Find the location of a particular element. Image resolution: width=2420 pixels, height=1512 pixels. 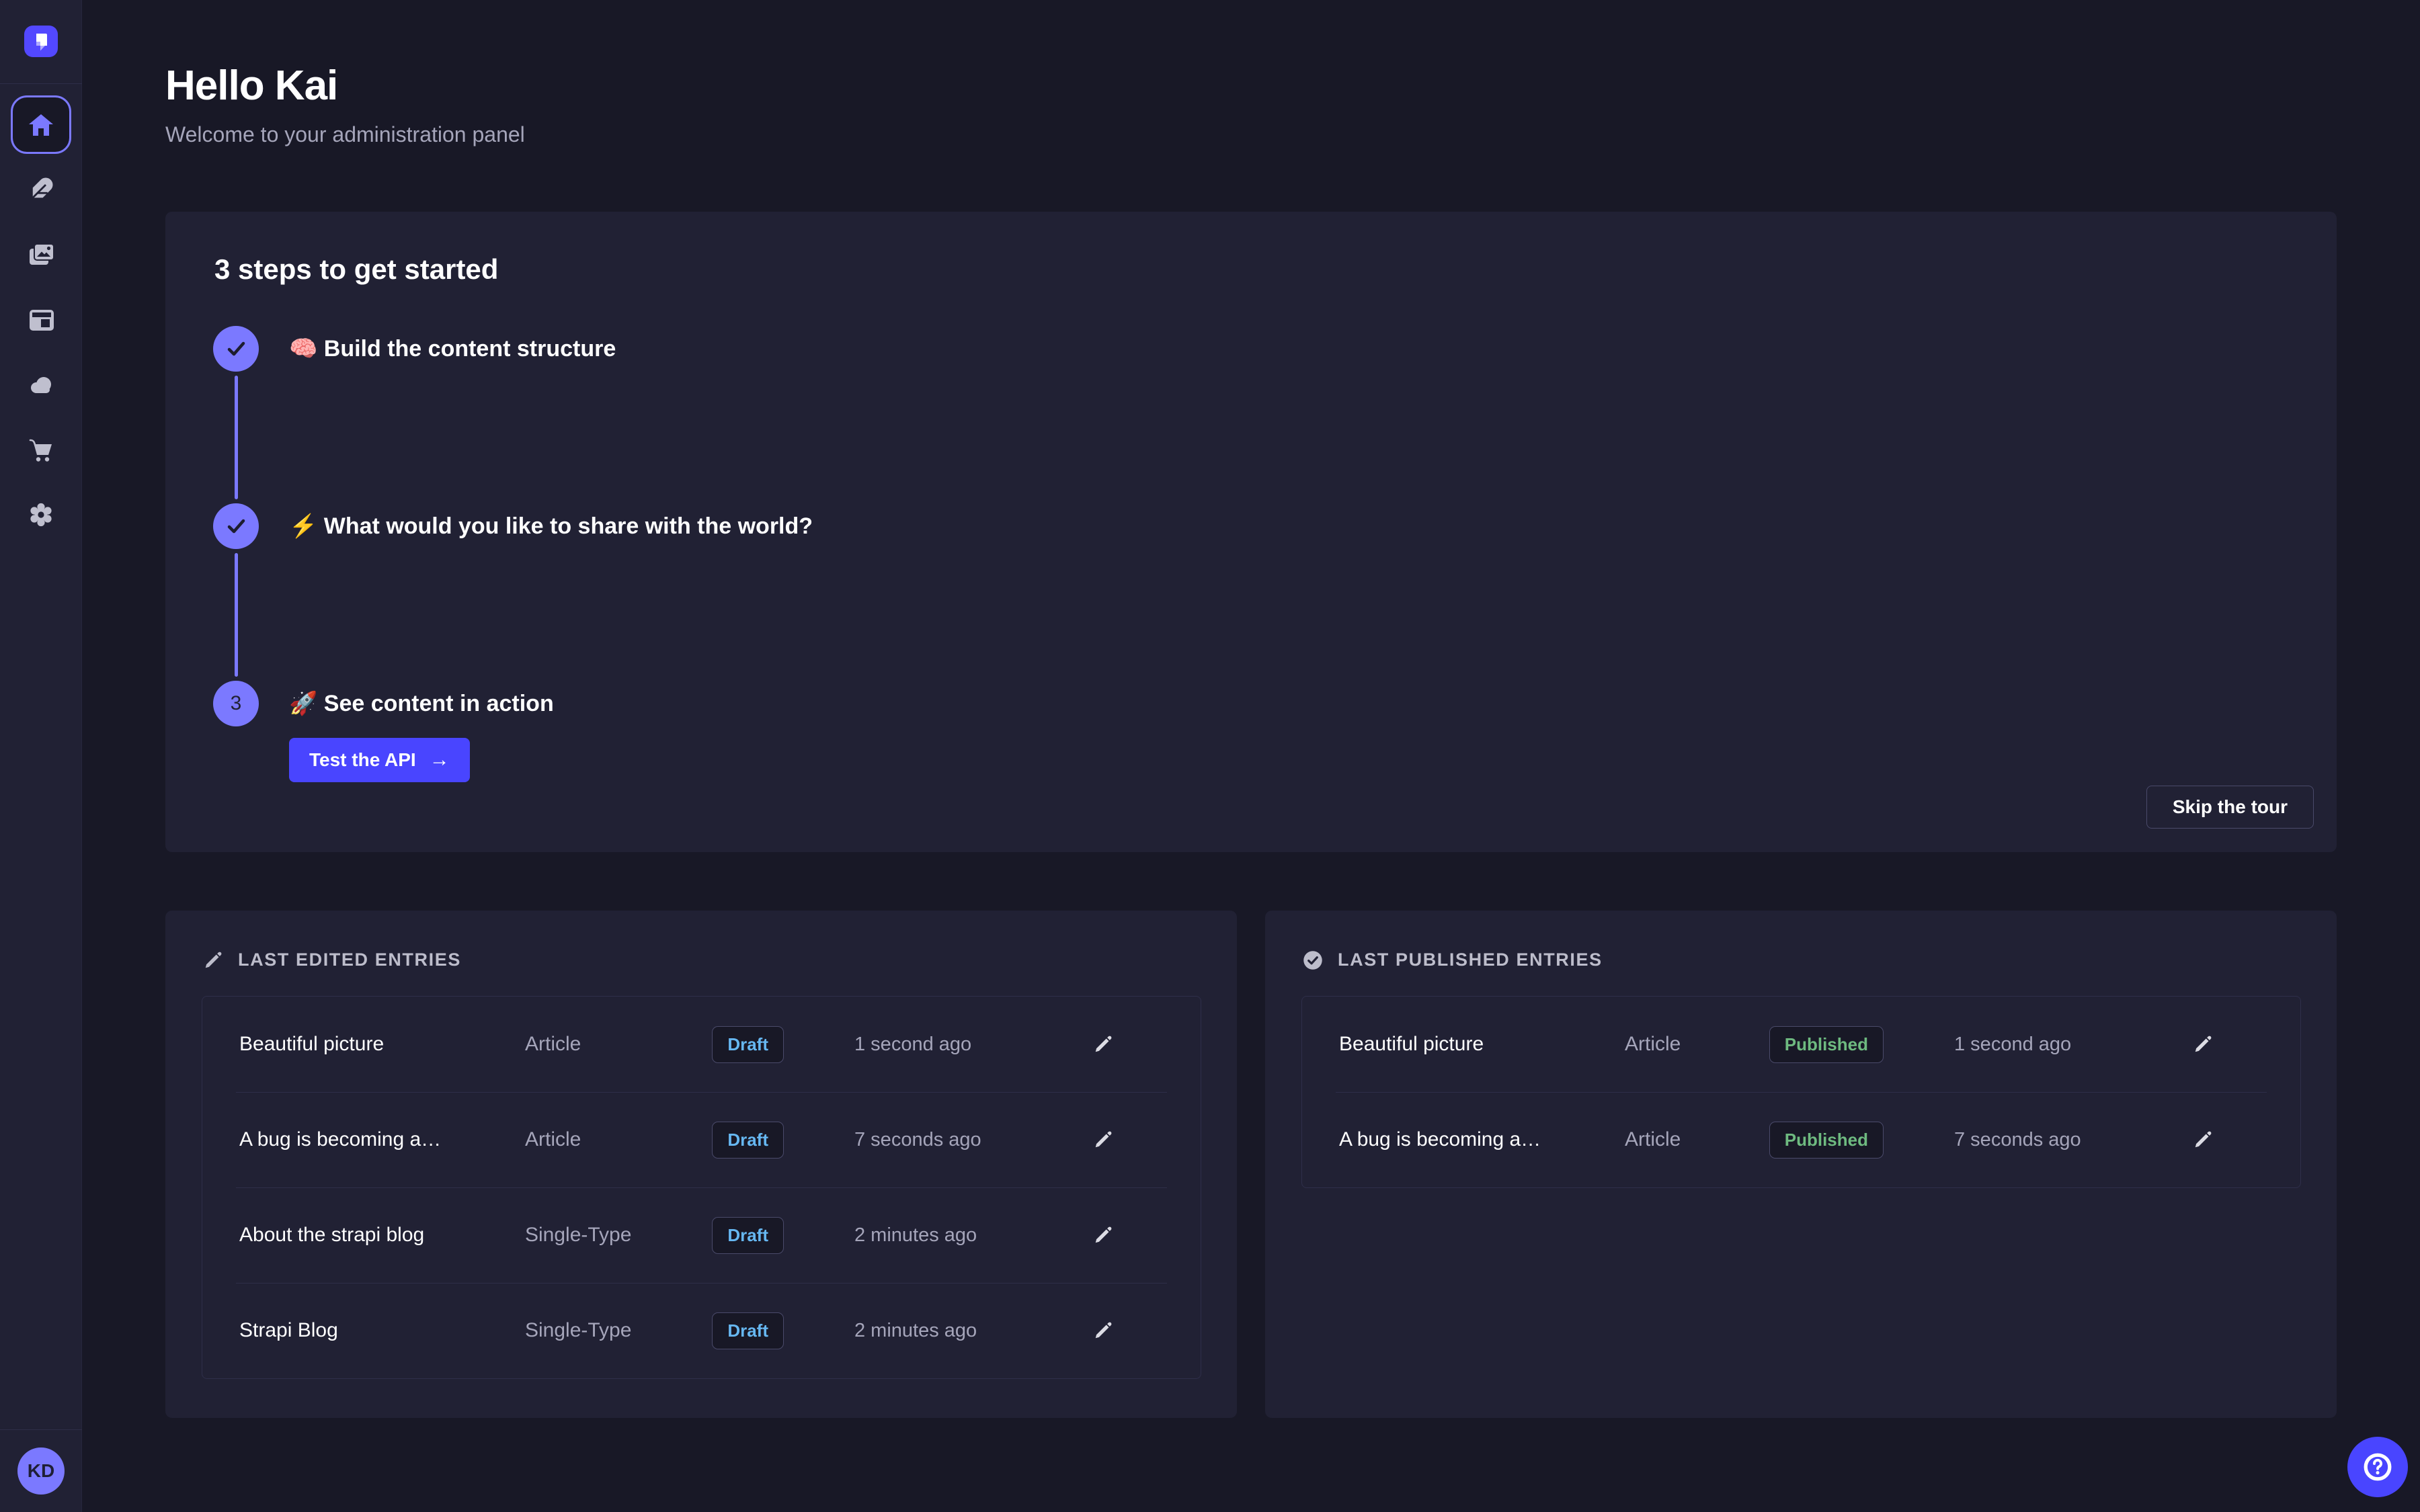

help-button is located at coordinates (2377, 1467).